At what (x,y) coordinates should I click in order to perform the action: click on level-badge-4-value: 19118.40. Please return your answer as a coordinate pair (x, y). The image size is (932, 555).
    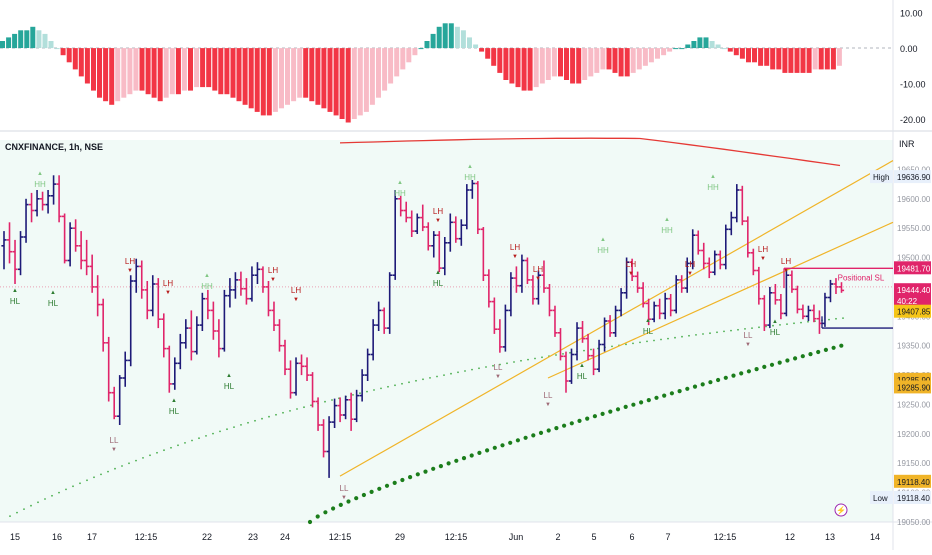
    Looking at the image, I should click on (913, 482).